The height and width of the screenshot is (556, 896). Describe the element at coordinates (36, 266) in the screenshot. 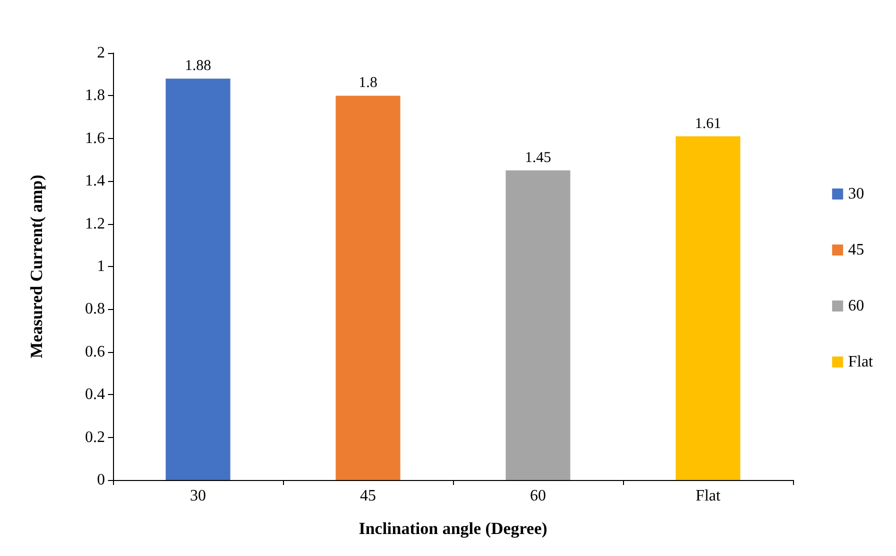

I see `y-axis-title: Measured Current( amp)` at that location.